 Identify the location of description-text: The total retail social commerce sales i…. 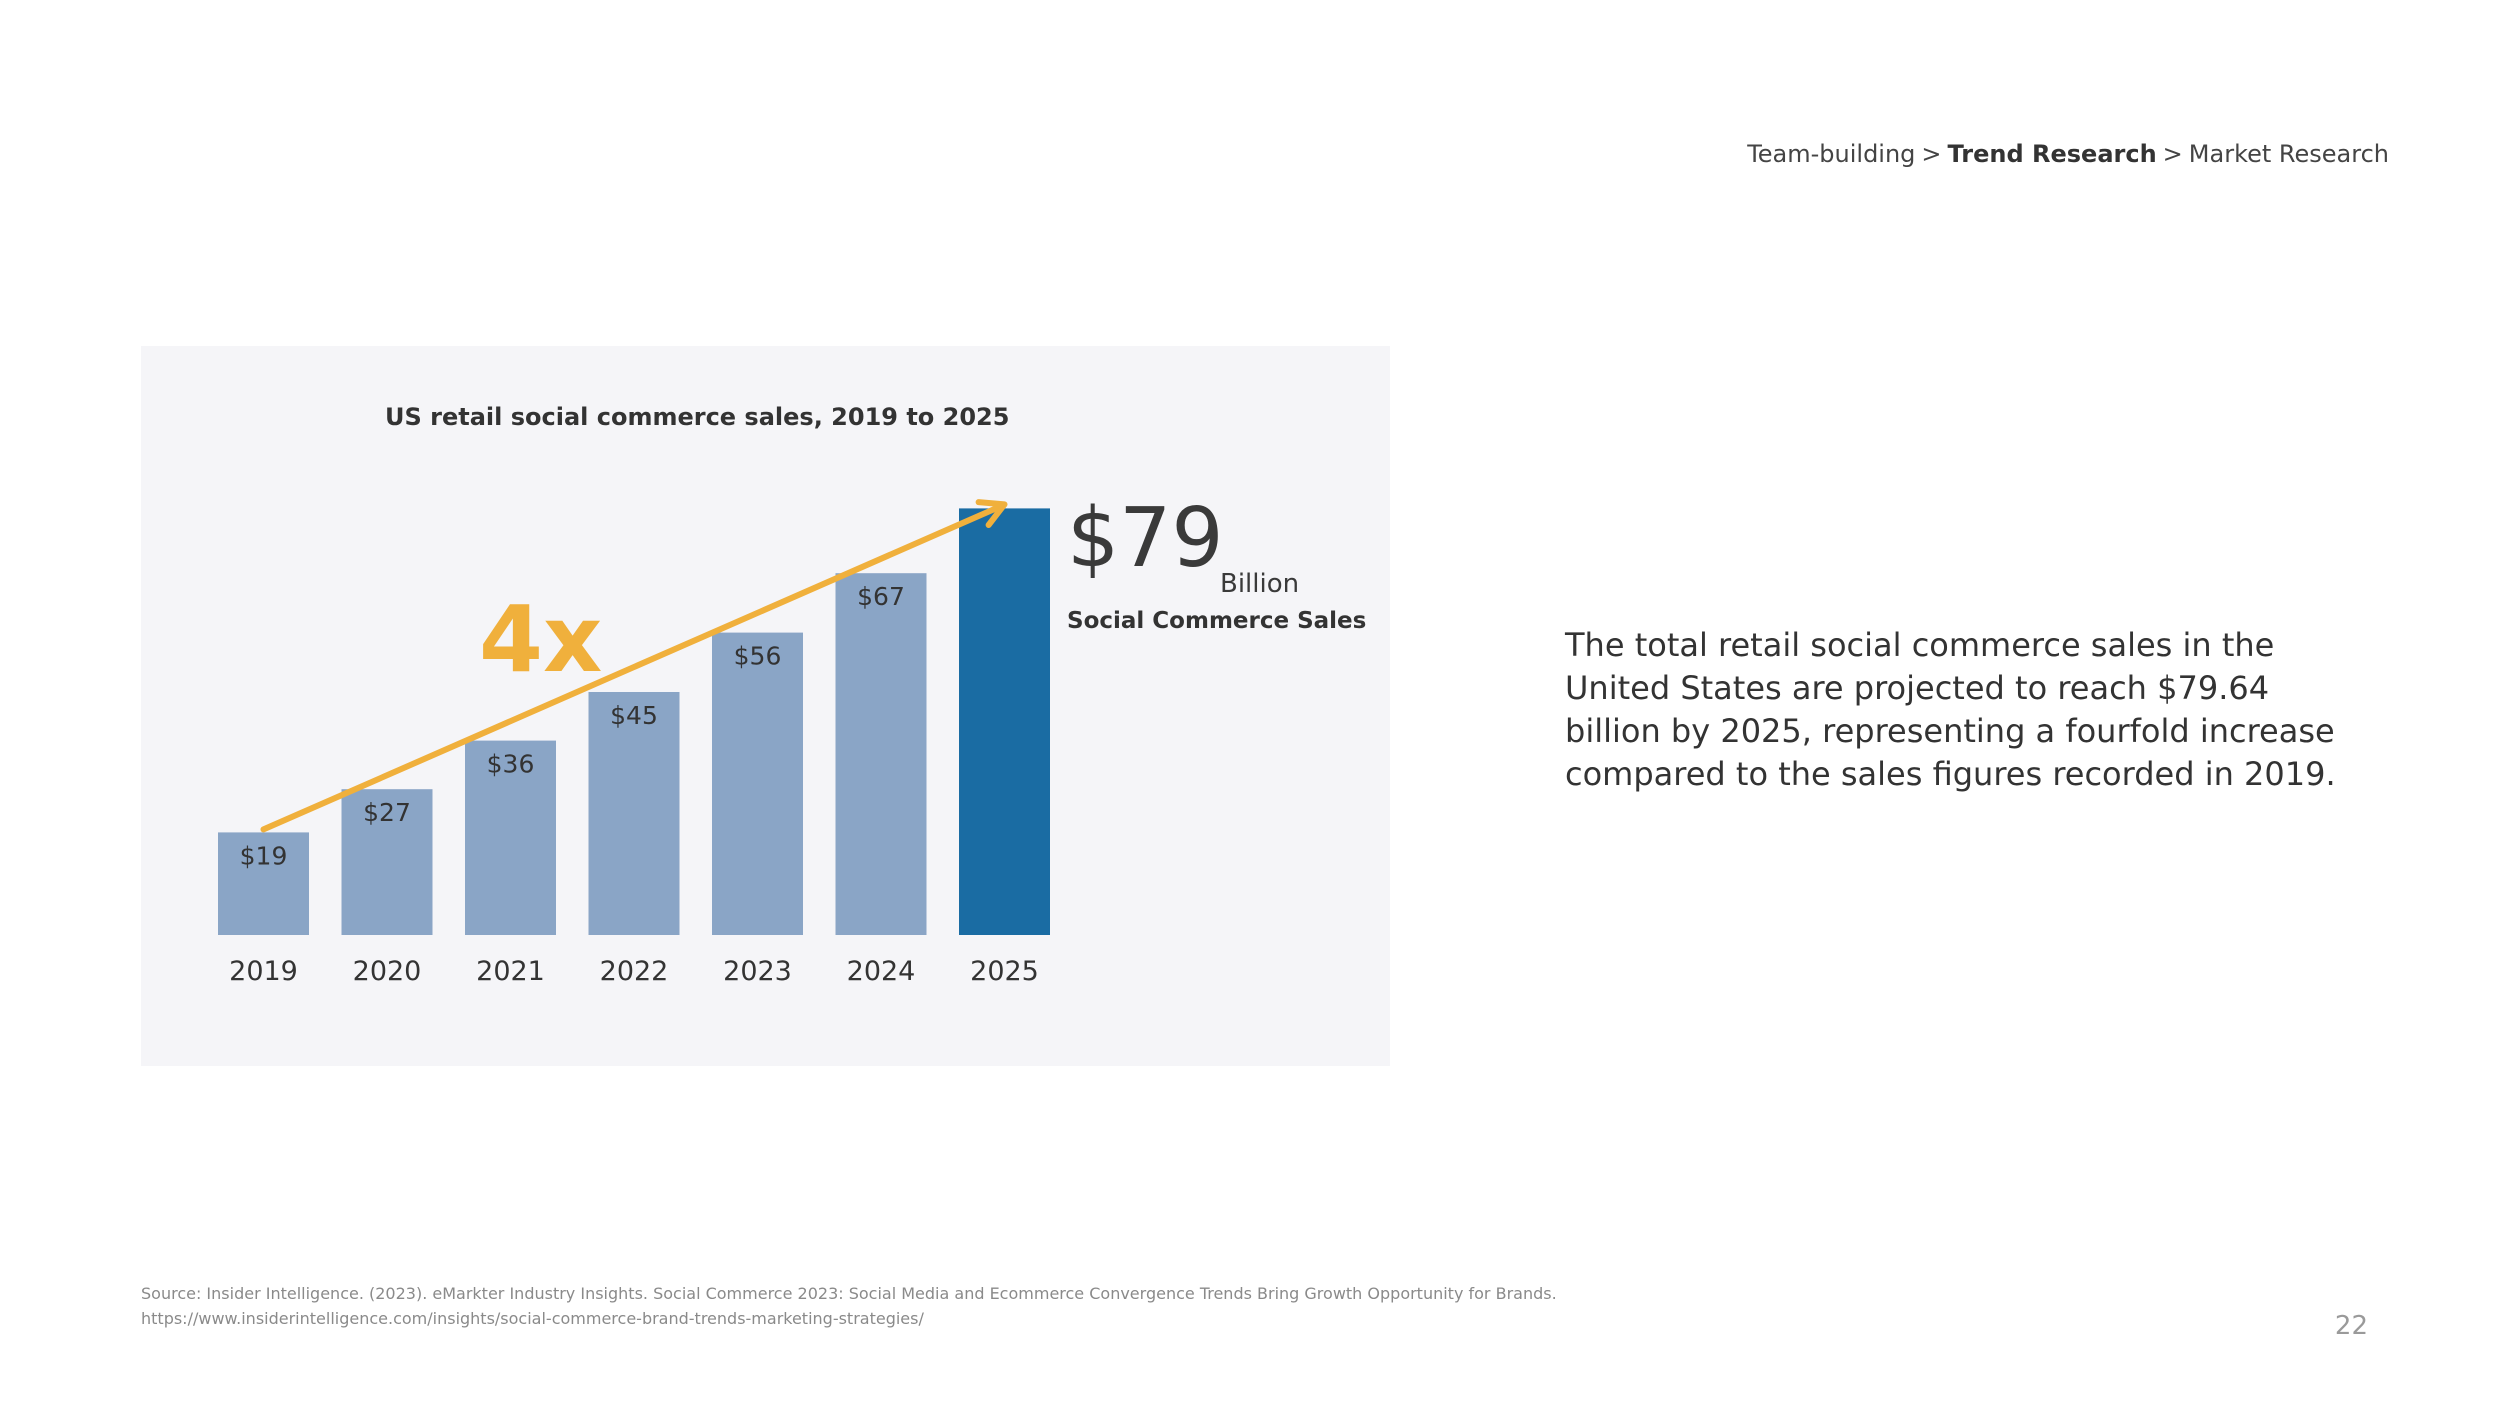
(1950, 709).